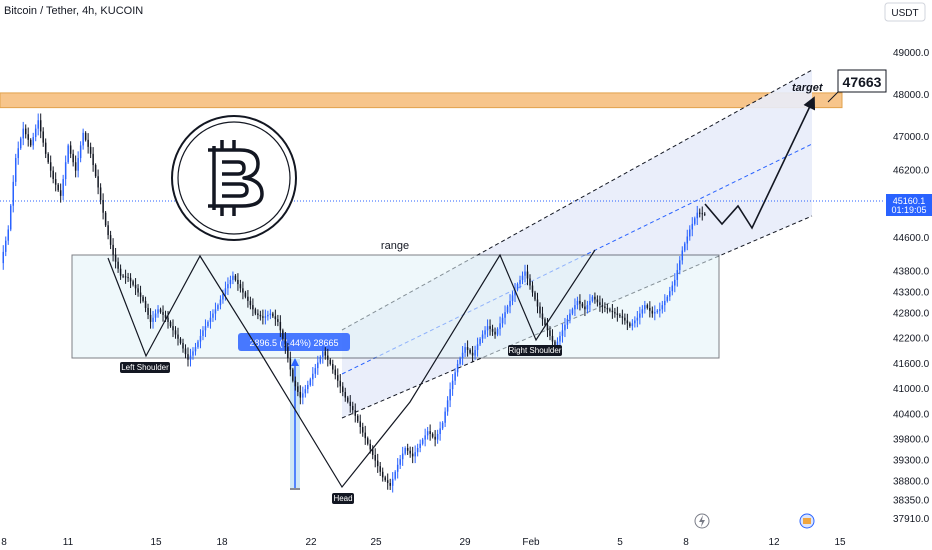  I want to click on price-tick-label: 46200.0, so click(911, 171).